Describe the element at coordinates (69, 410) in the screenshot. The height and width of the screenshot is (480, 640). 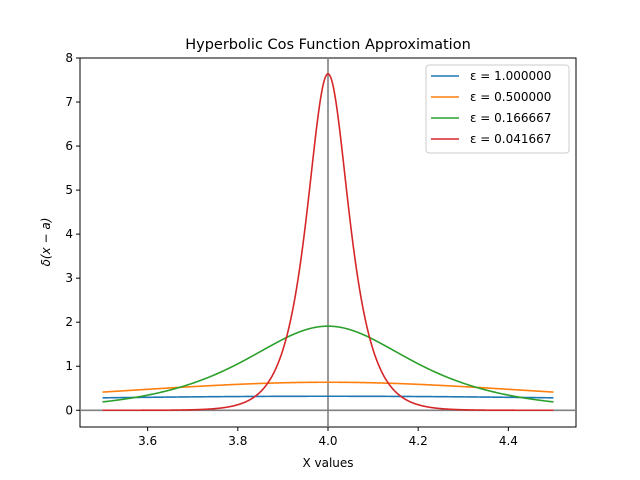
I see `y-tick-label: 0` at that location.